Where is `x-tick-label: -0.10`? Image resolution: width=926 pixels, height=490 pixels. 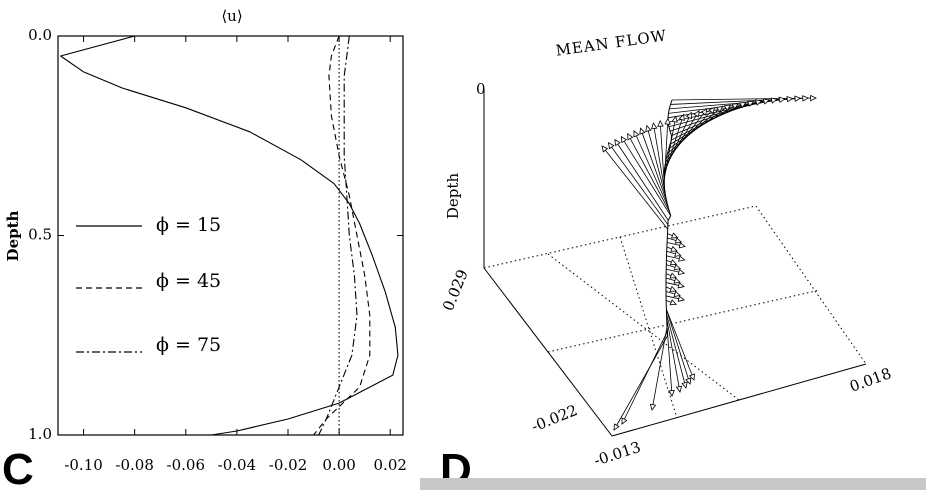 x-tick-label: -0.10 is located at coordinates (83, 465).